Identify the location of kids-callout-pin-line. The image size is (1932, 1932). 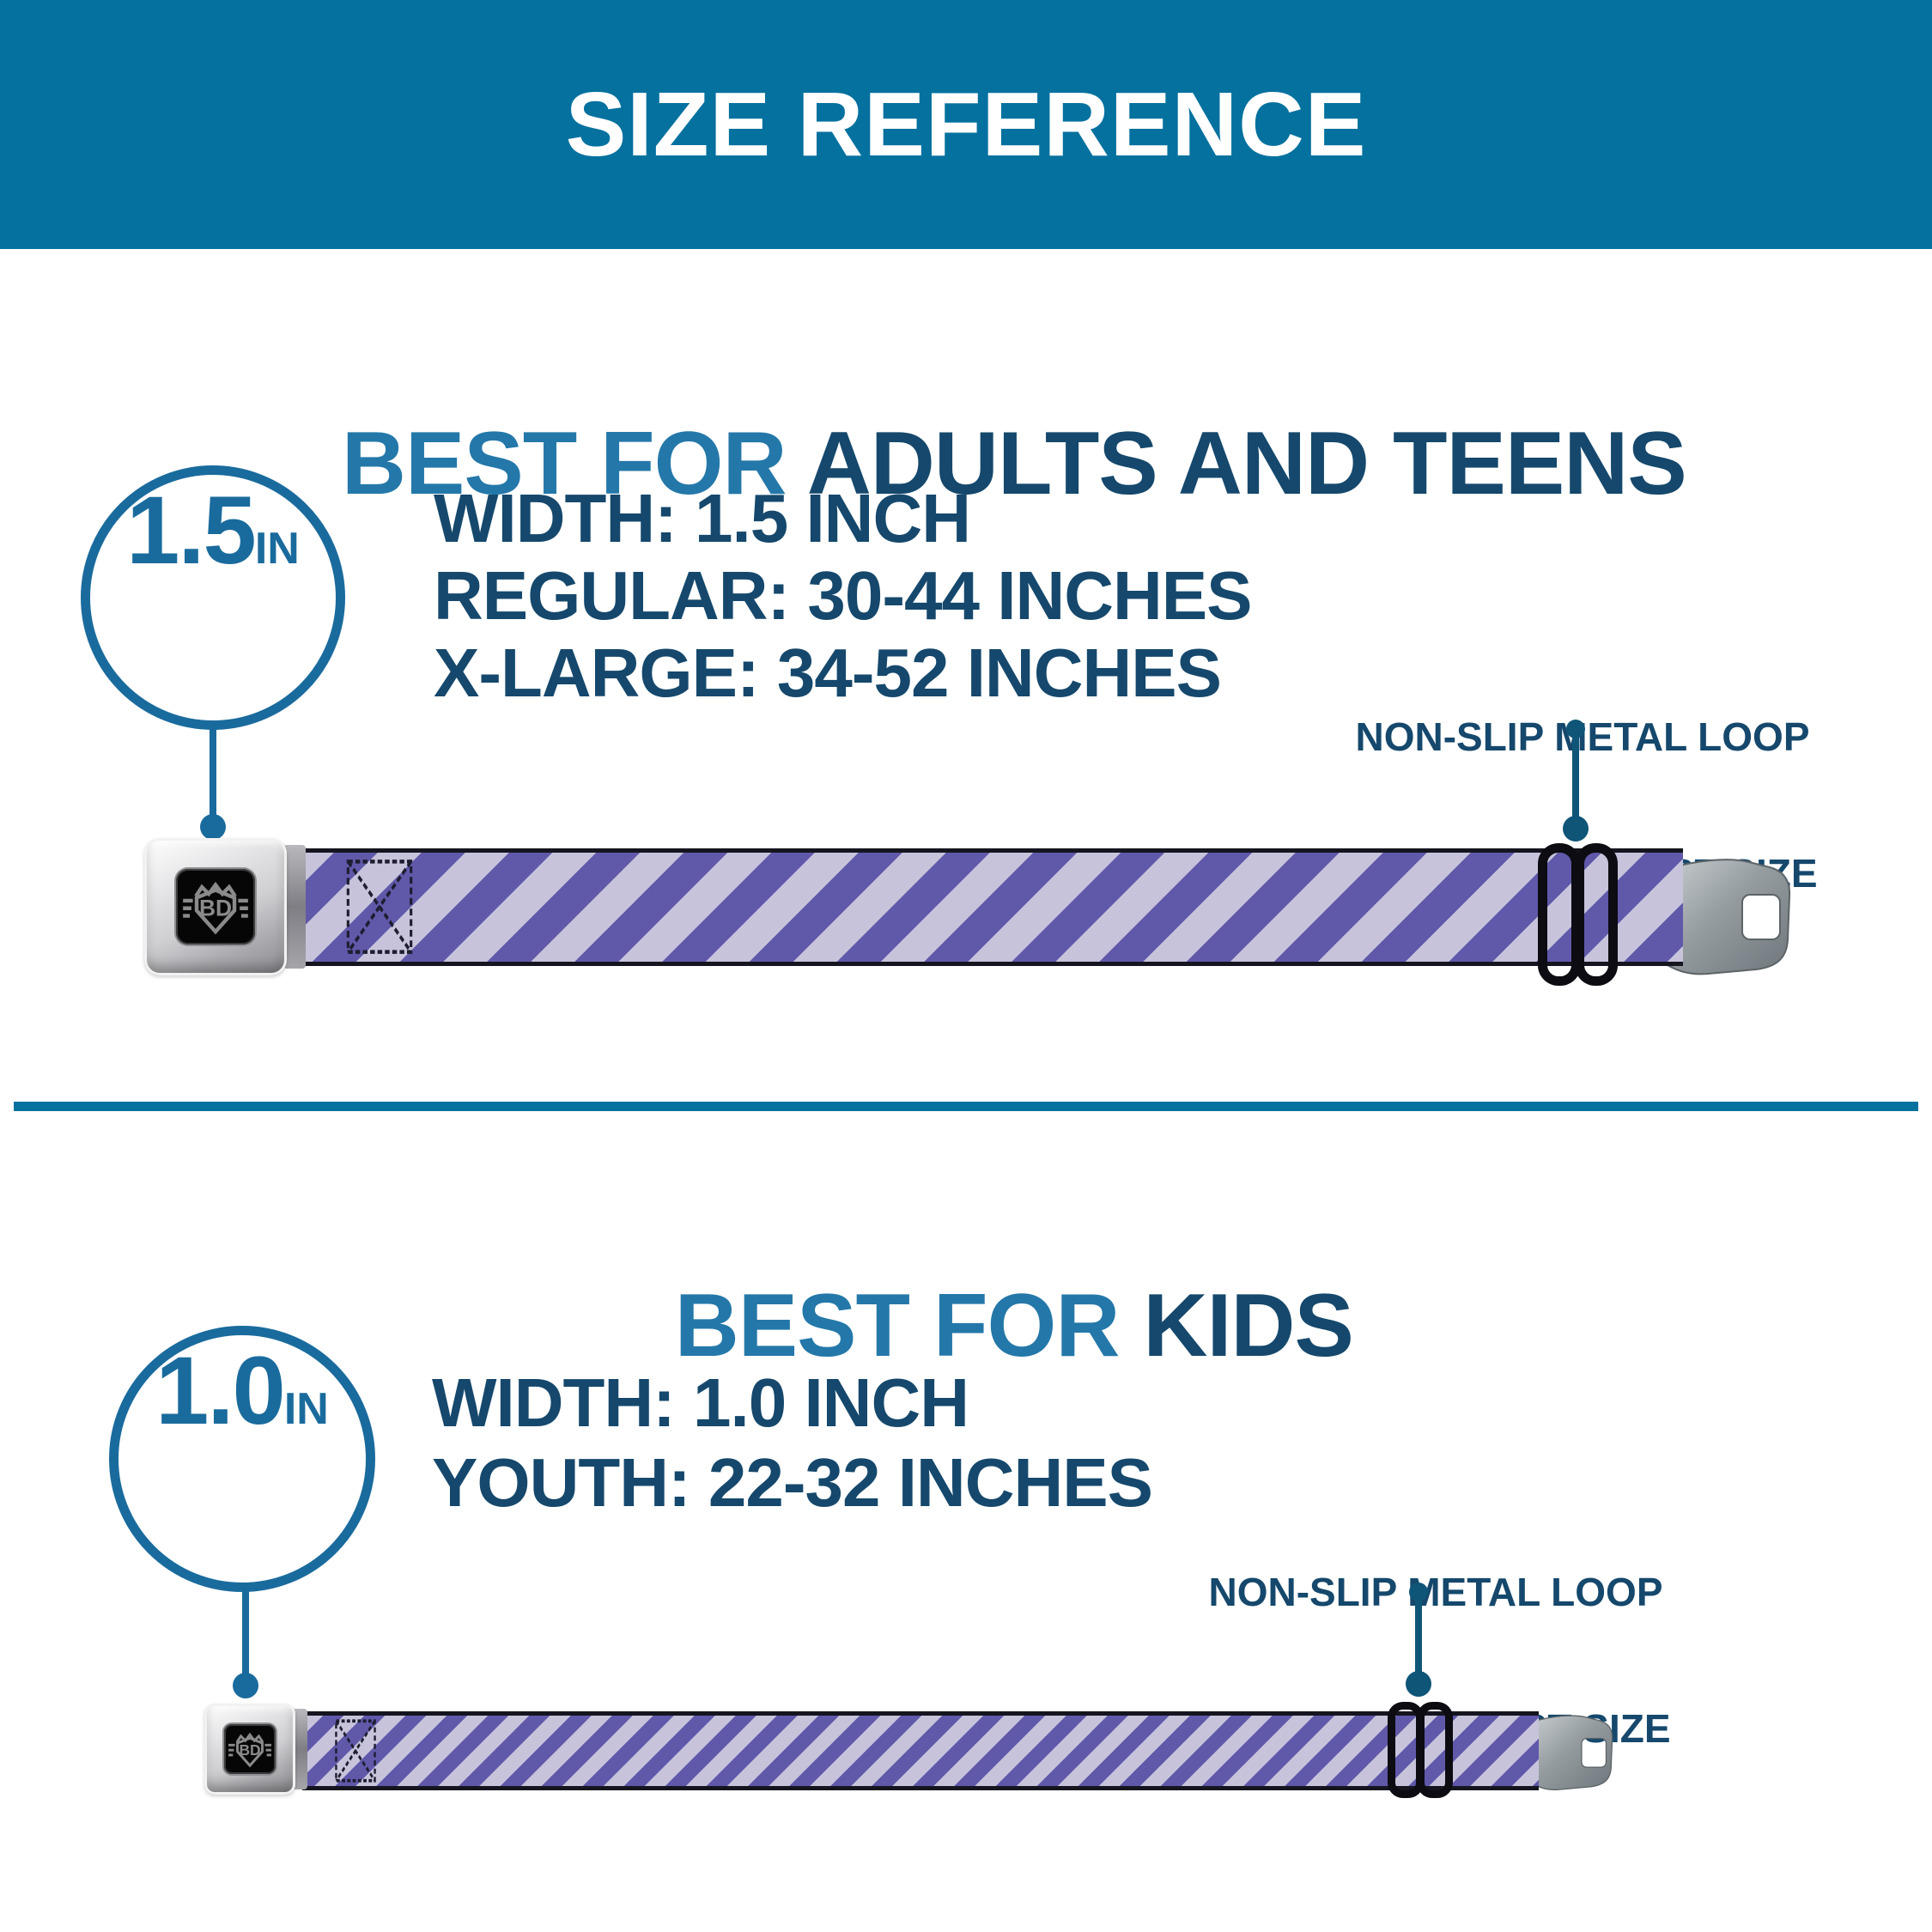
(1418, 1635).